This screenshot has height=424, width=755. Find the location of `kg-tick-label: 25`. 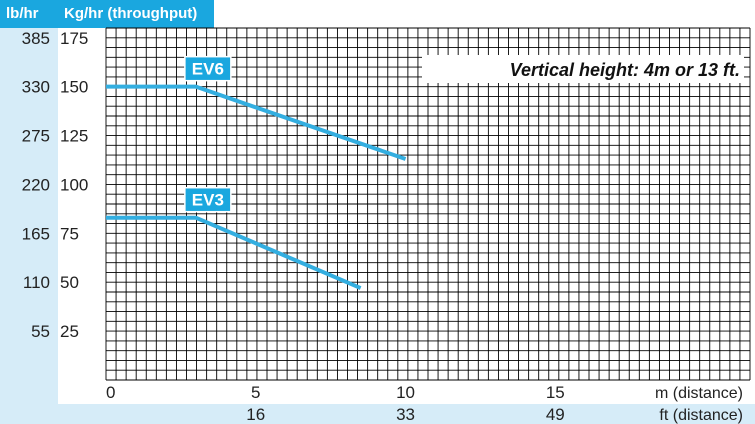

kg-tick-label: 25 is located at coordinates (69, 331).